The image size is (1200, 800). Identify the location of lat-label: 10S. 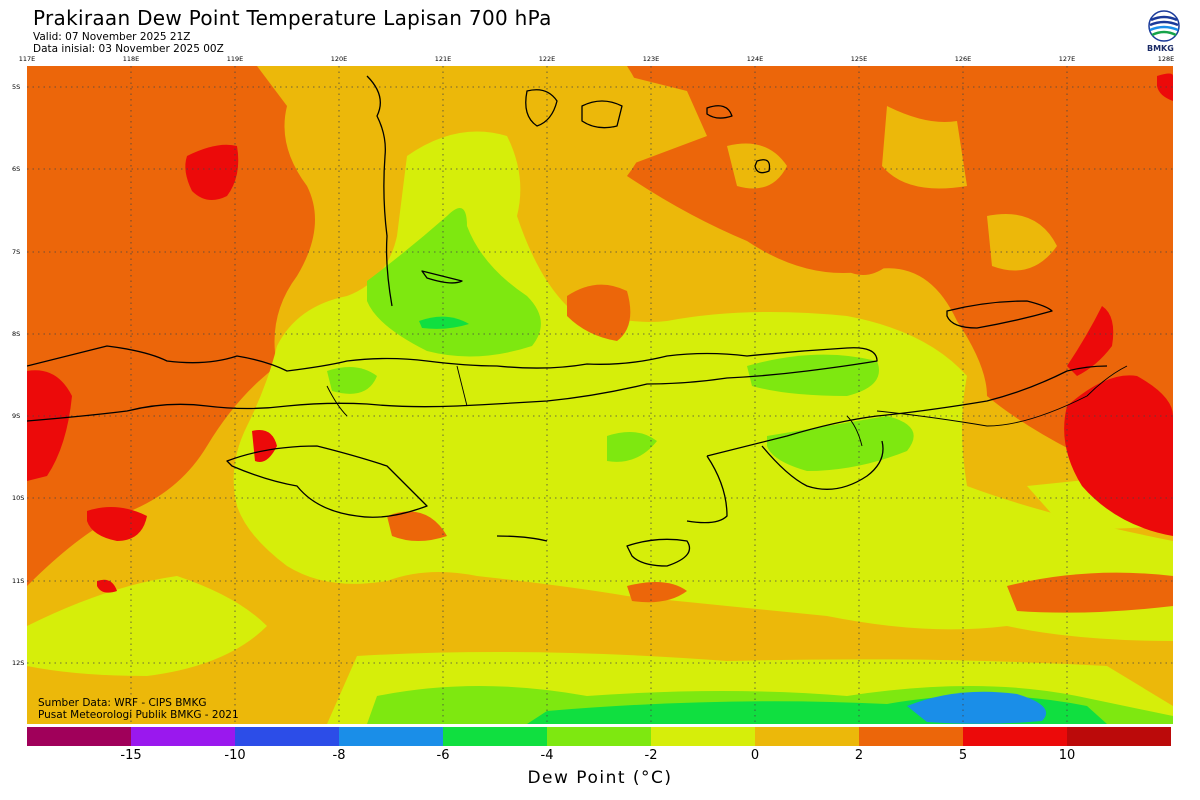
(18, 498).